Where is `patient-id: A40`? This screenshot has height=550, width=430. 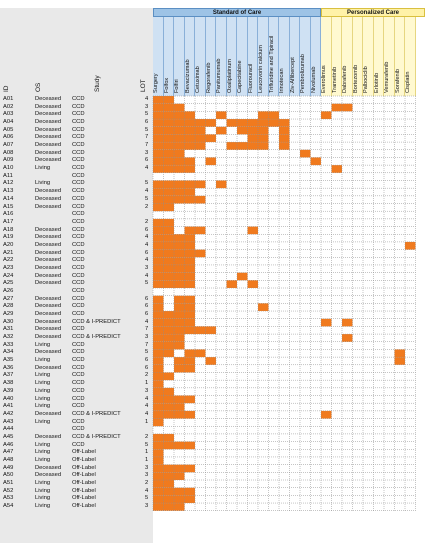 patient-id: A40 is located at coordinates (8, 398).